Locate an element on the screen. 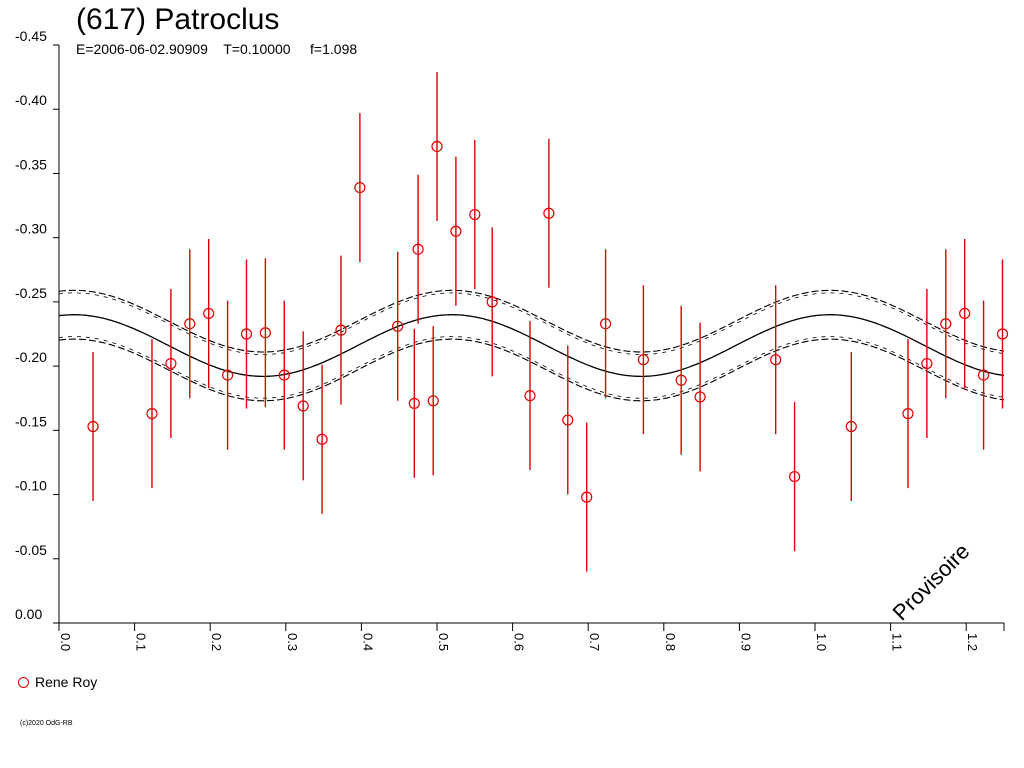 The width and height of the screenshot is (1024, 768). y-tick-label: -0.20 is located at coordinates (31, 357).